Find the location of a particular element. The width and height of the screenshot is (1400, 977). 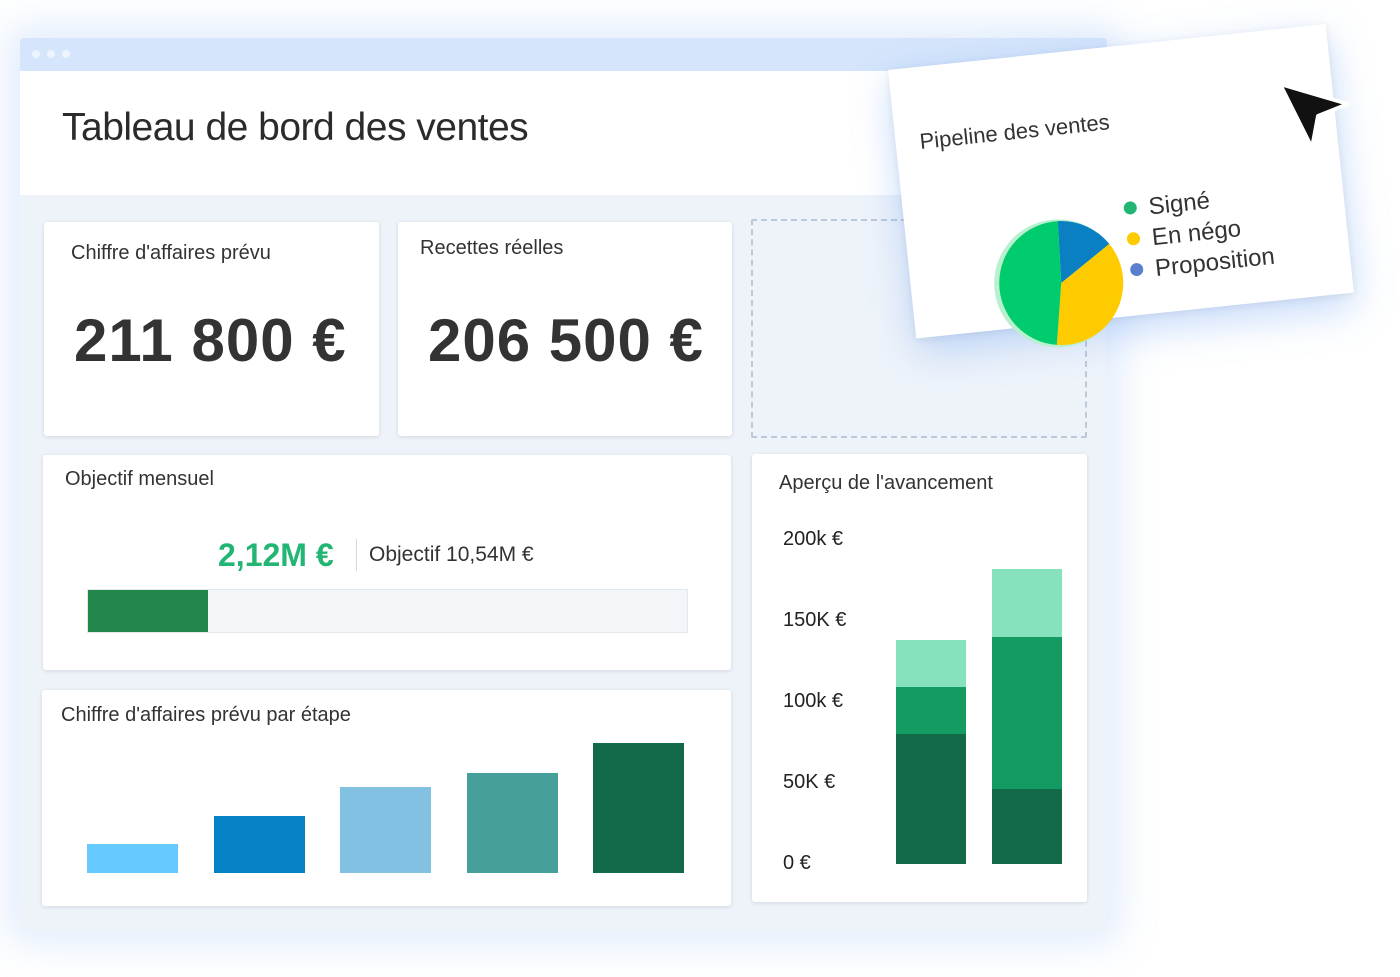

forecast-revenue-value: 211 800 € is located at coordinates (210, 340).